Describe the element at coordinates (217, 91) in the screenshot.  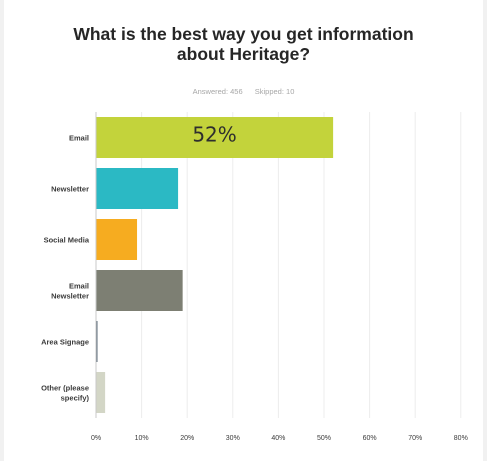
I see `answered-count: Answered: 456` at that location.